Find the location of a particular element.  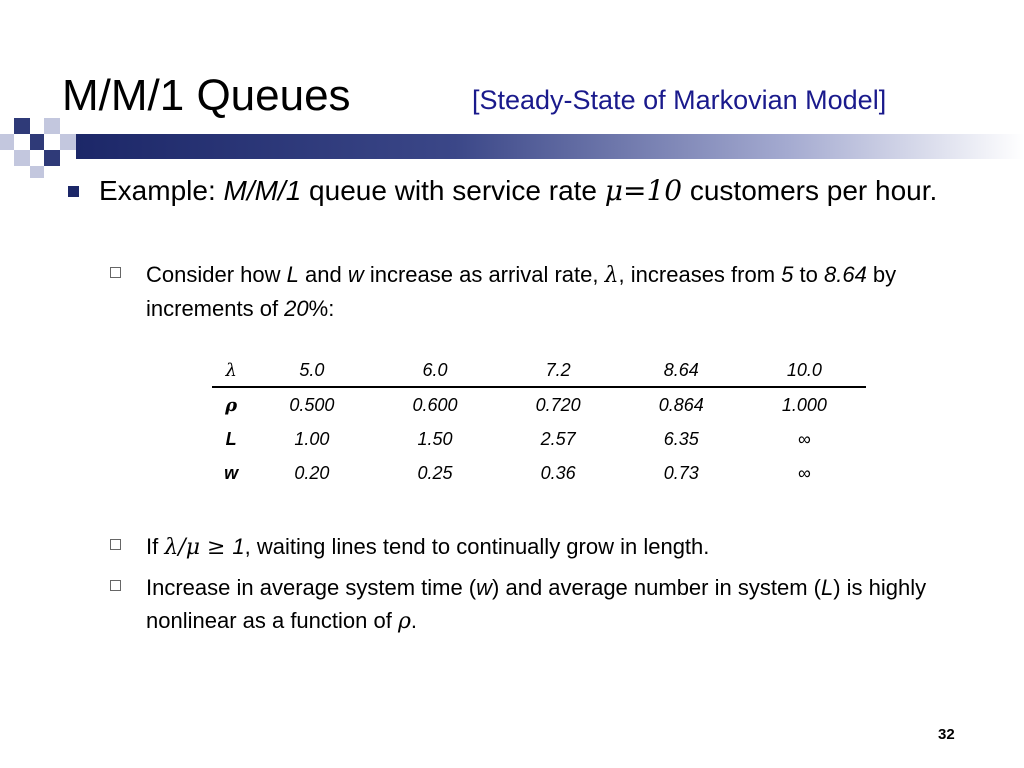

table-header-row: λ 5.0 6.0 7.2 8.64 10.0 is located at coordinates (539, 372).